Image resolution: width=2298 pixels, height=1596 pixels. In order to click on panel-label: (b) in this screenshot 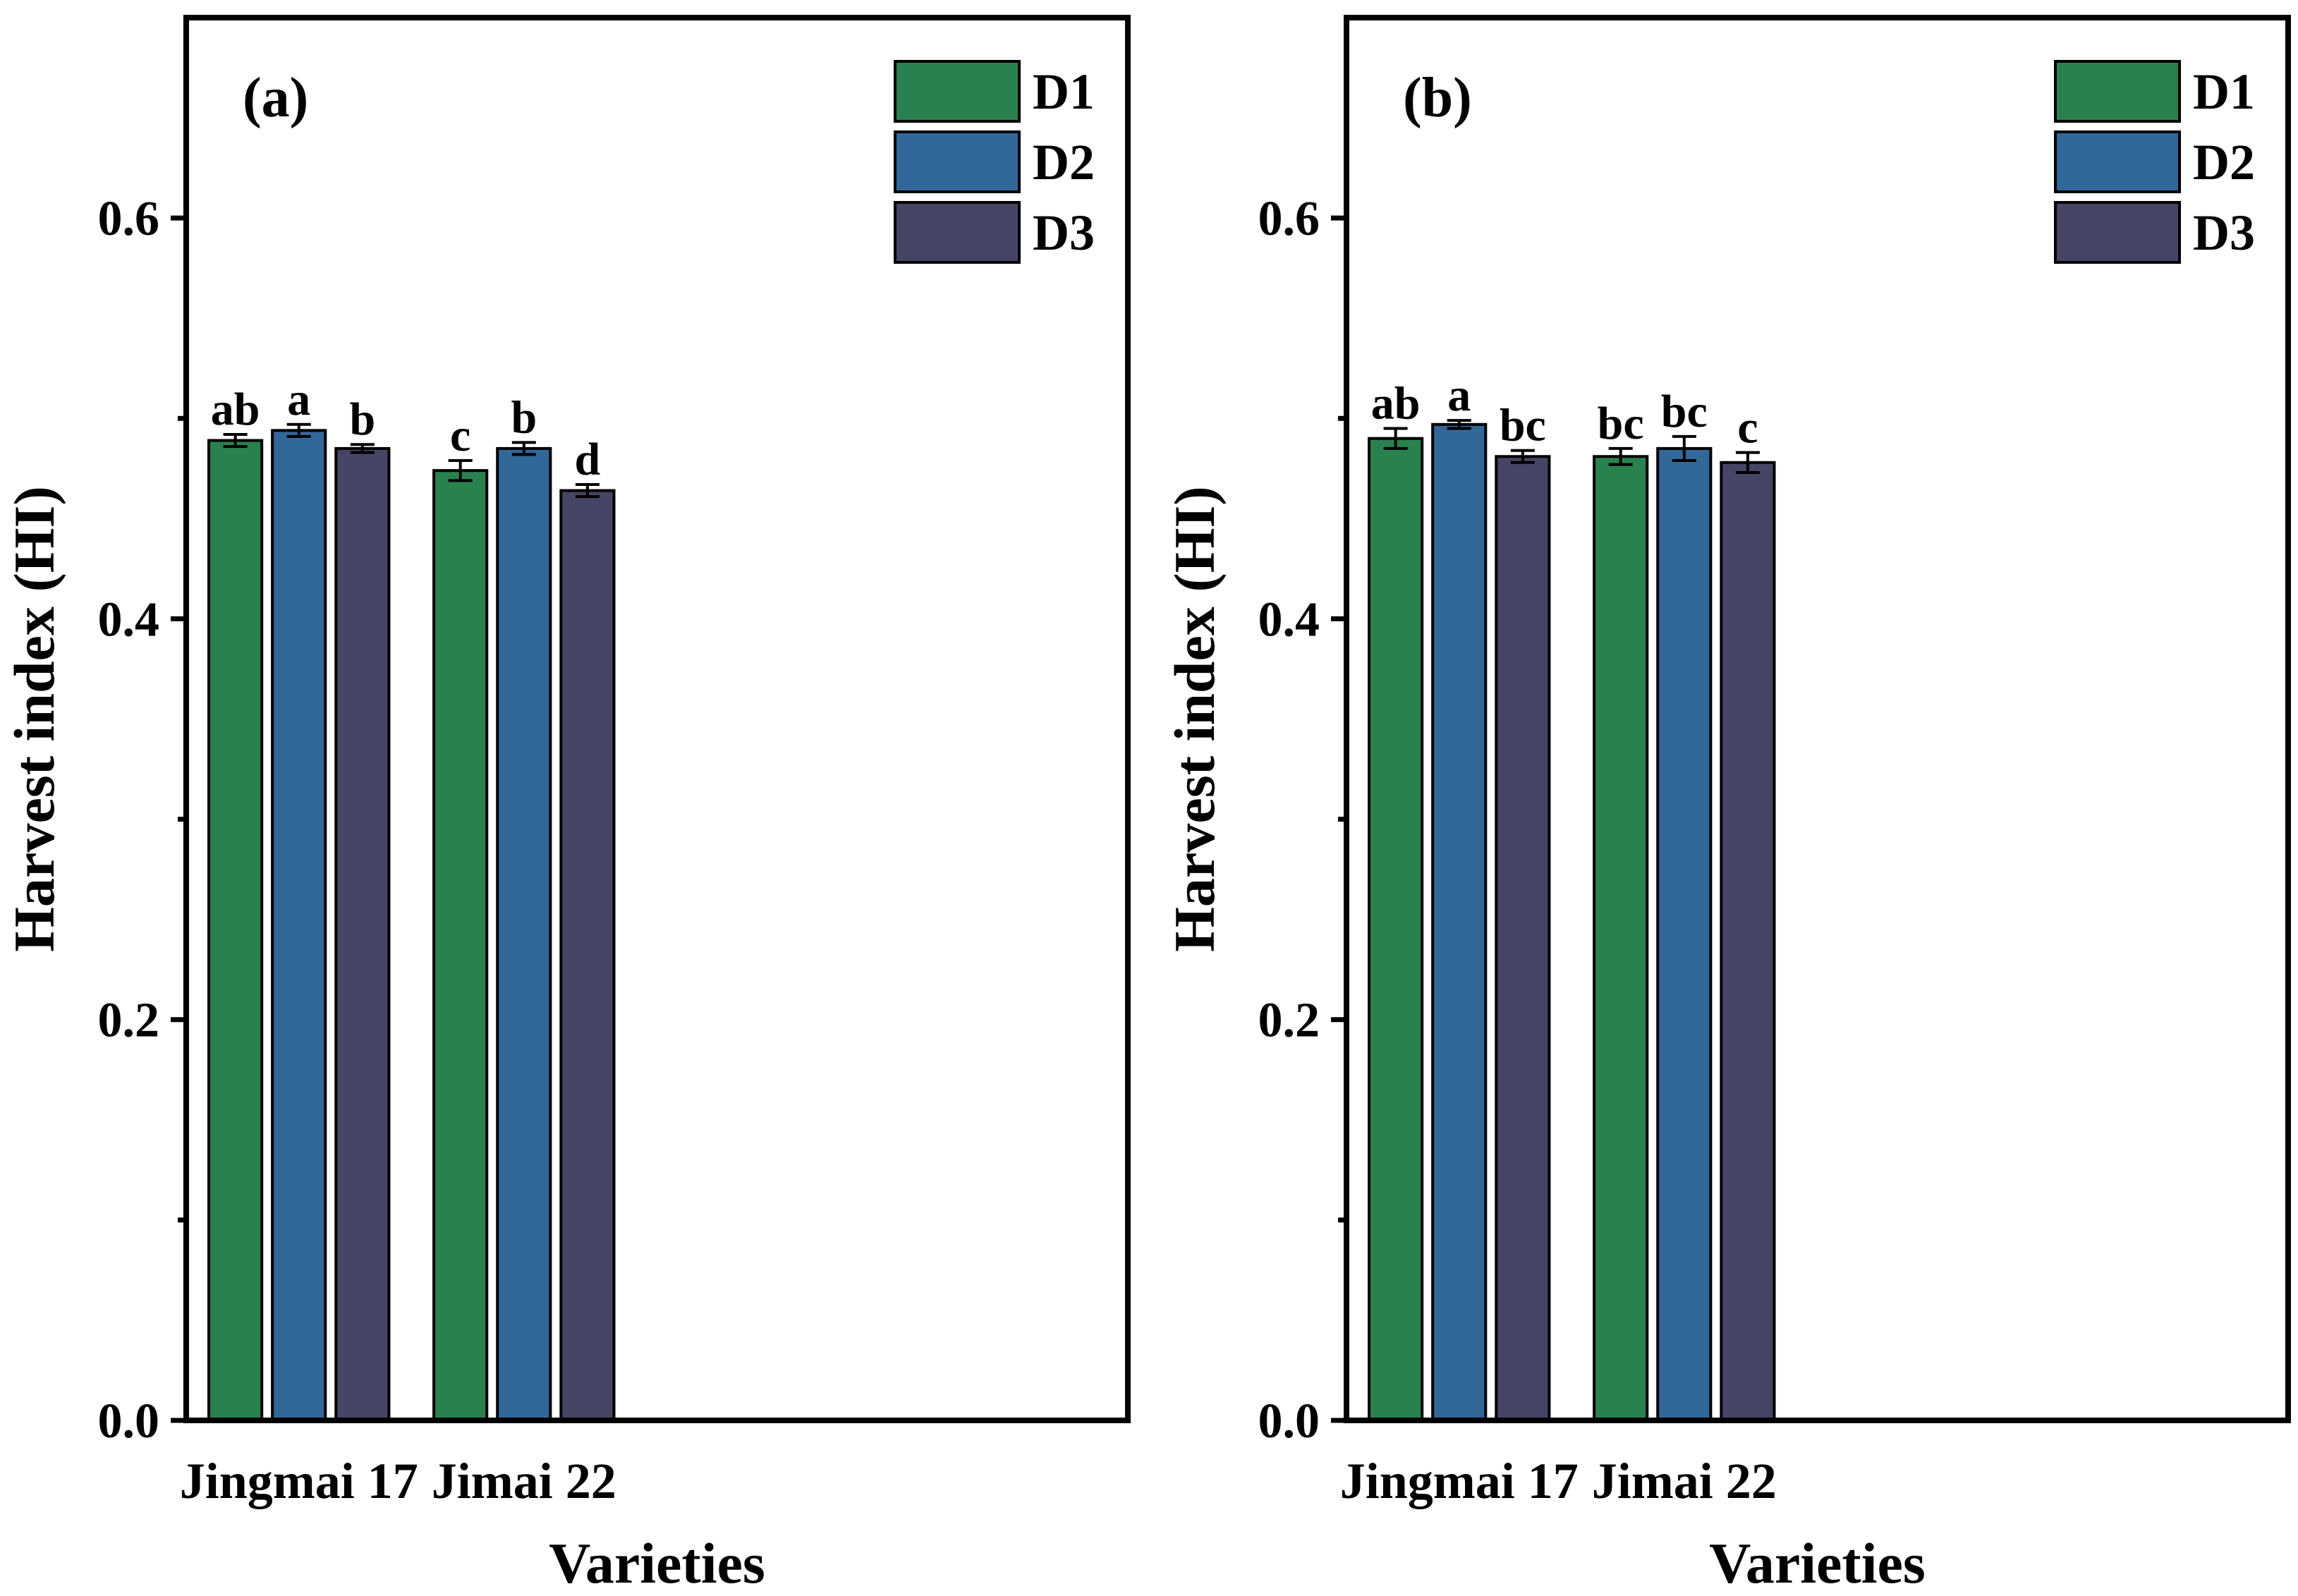, I will do `click(1437, 98)`.